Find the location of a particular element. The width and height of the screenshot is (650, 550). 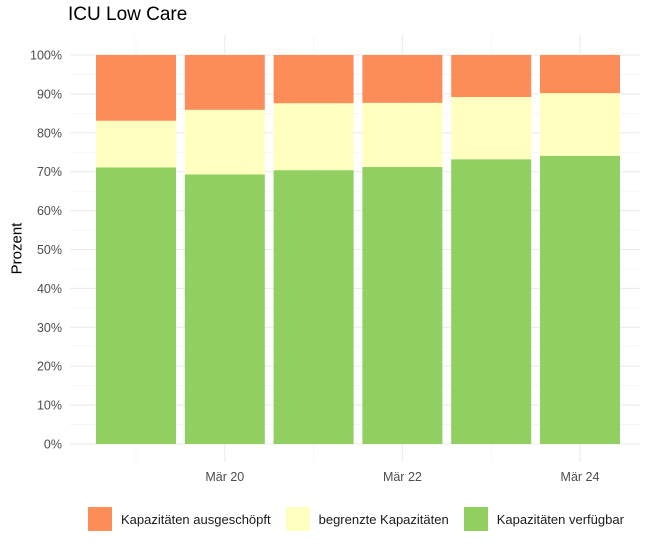

y-tick-label: 40% is located at coordinates (49, 289).